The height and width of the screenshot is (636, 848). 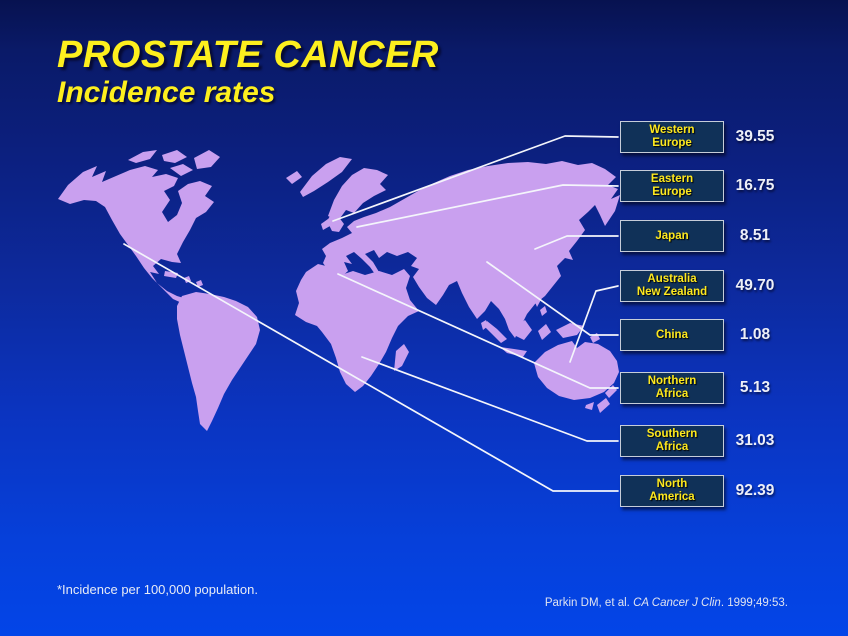 I want to click on landmass-japan, so click(x=545, y=247).